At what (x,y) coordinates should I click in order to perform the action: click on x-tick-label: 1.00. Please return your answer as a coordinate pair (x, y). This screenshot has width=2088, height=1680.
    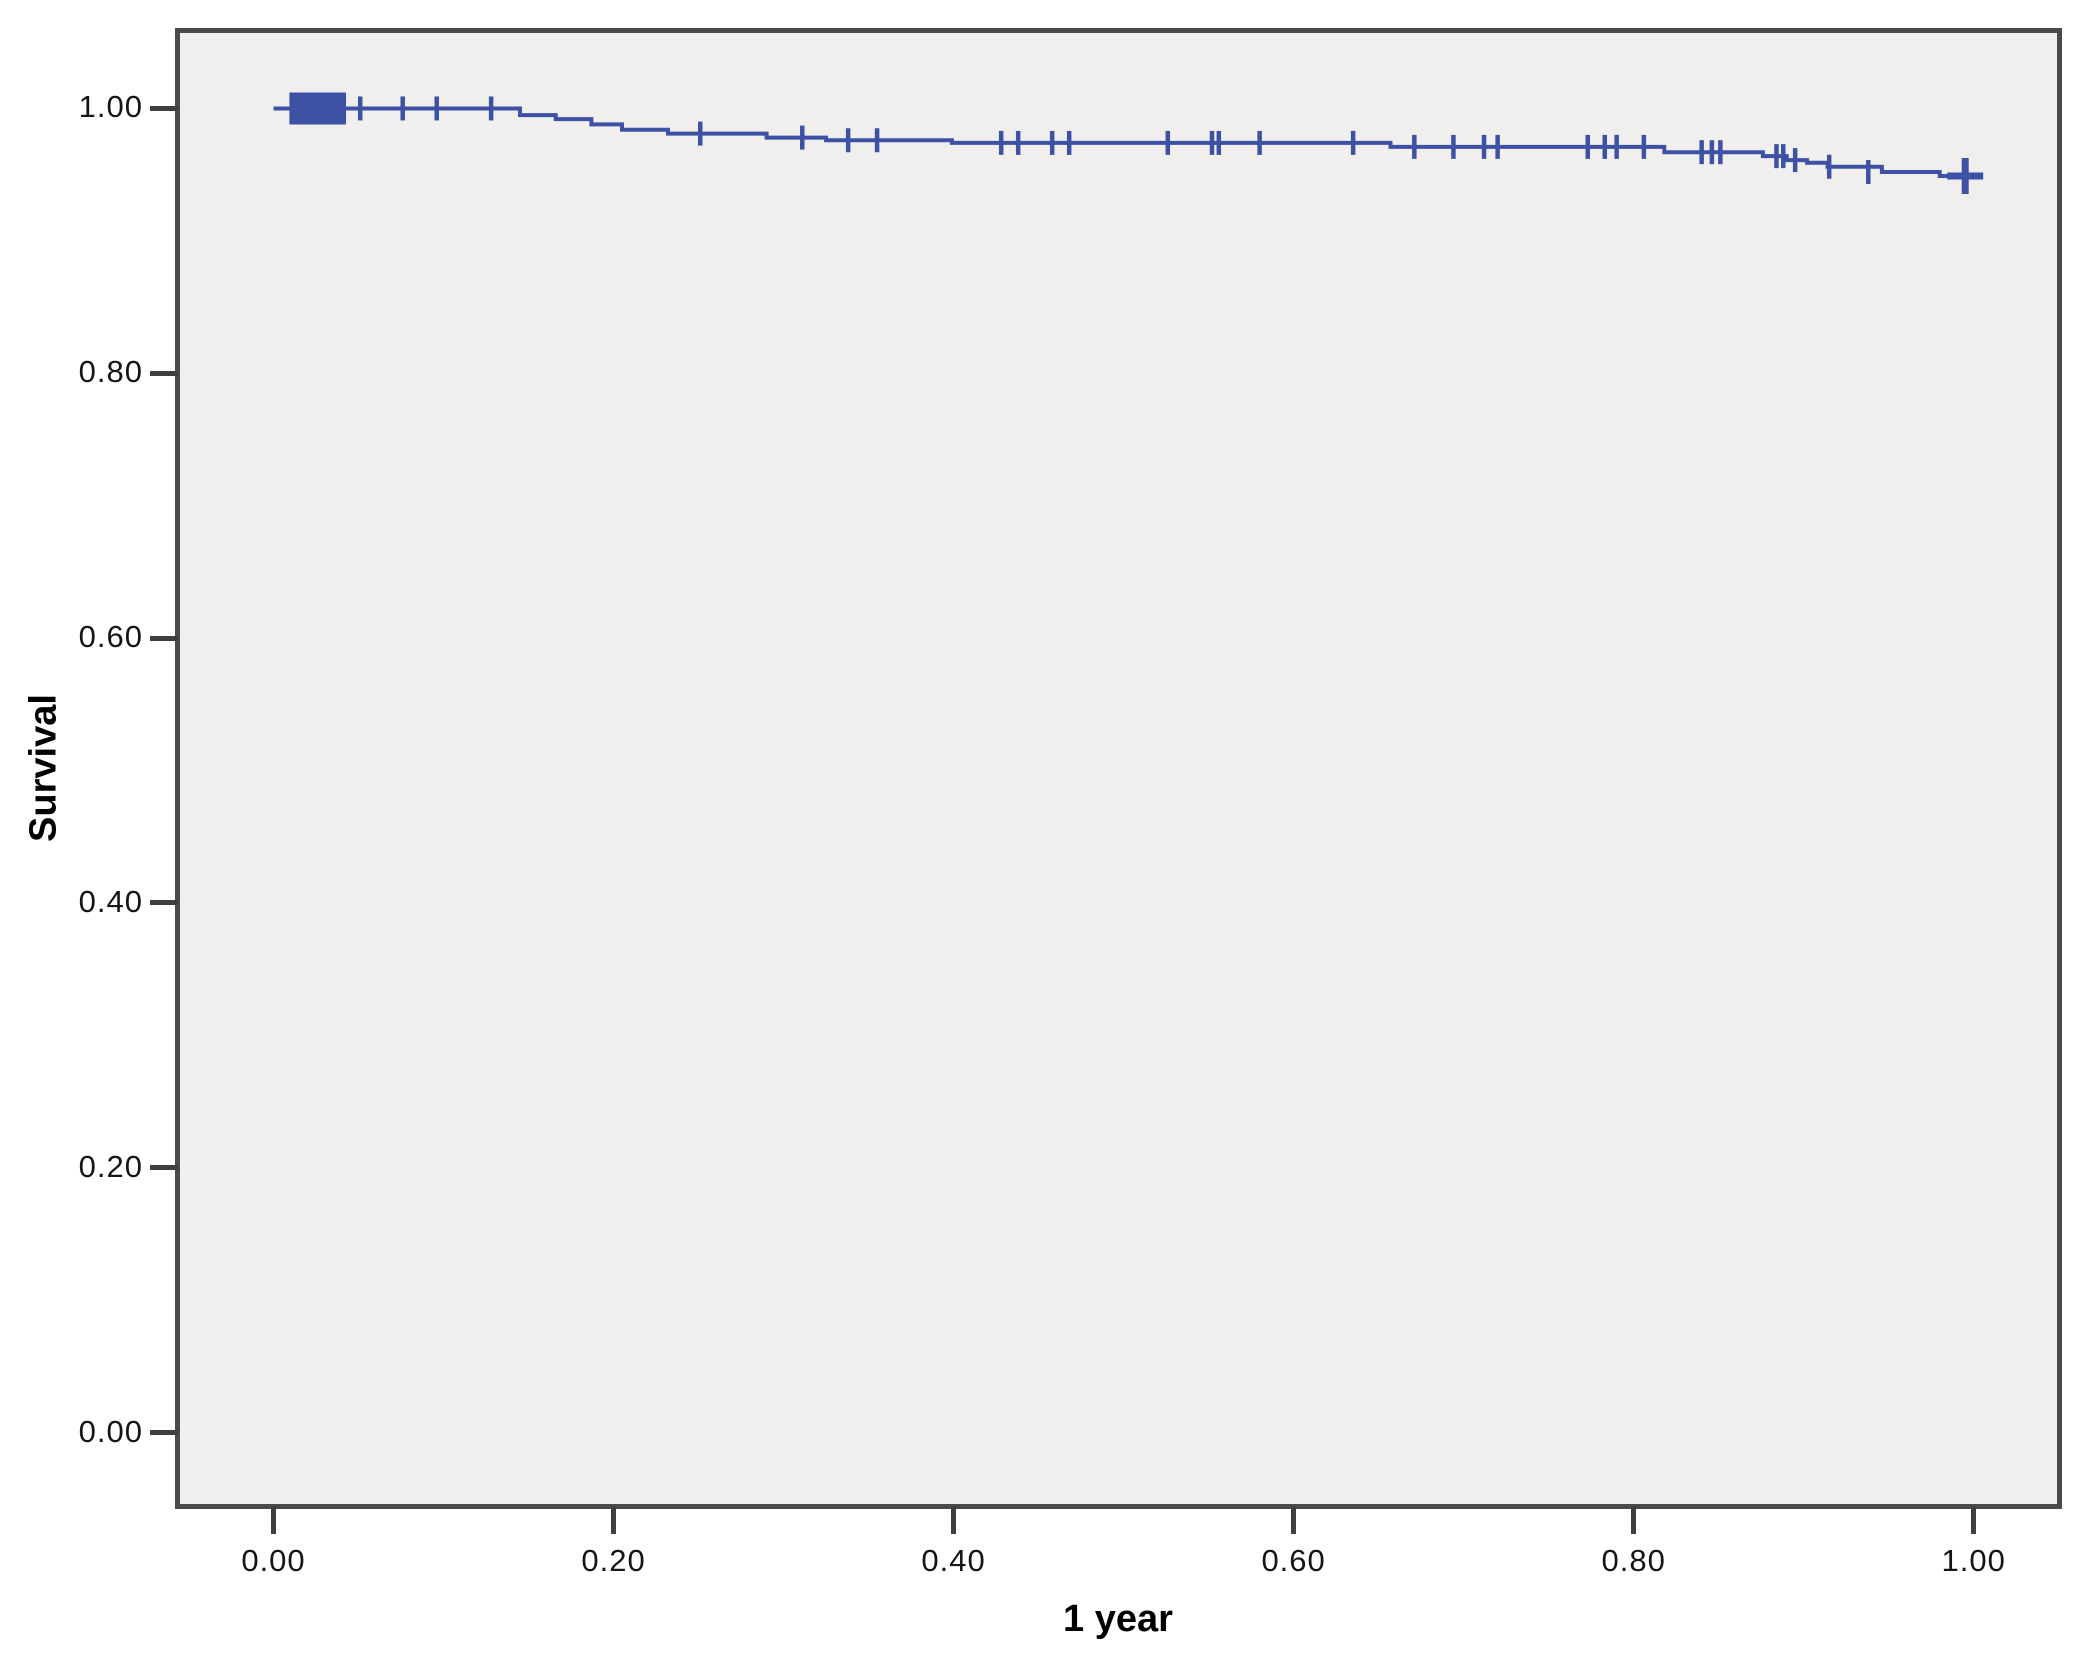
    Looking at the image, I should click on (1973, 1560).